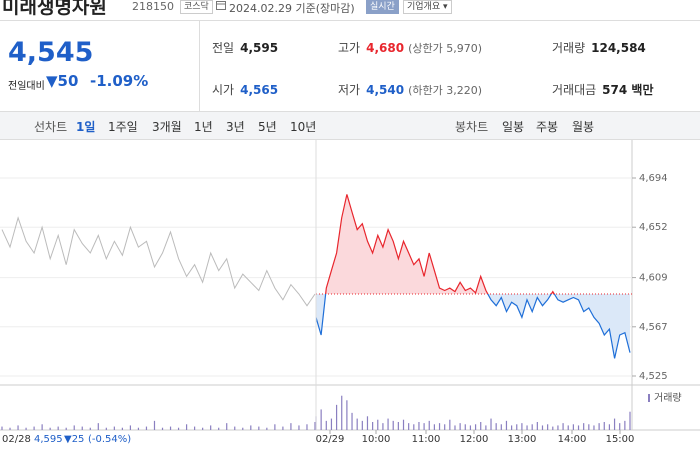  I want to click on chart-tabs: 선차트 1일 1주일 3개월 1년 3년 5년 10년 봉차트 일봉 주봉 월봉, so click(350, 126).